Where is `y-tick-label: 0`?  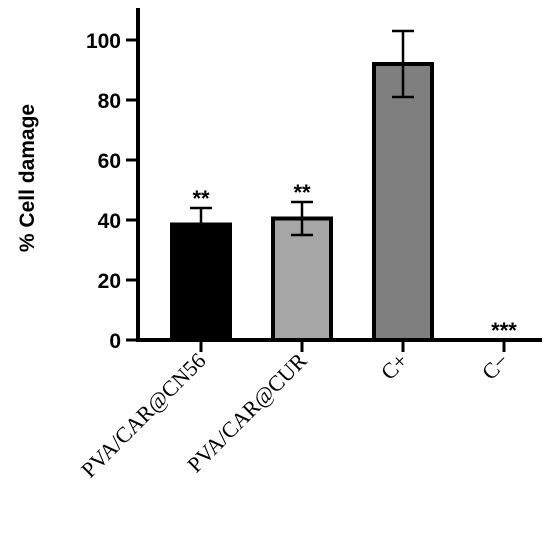
y-tick-label: 0 is located at coordinates (115, 341).